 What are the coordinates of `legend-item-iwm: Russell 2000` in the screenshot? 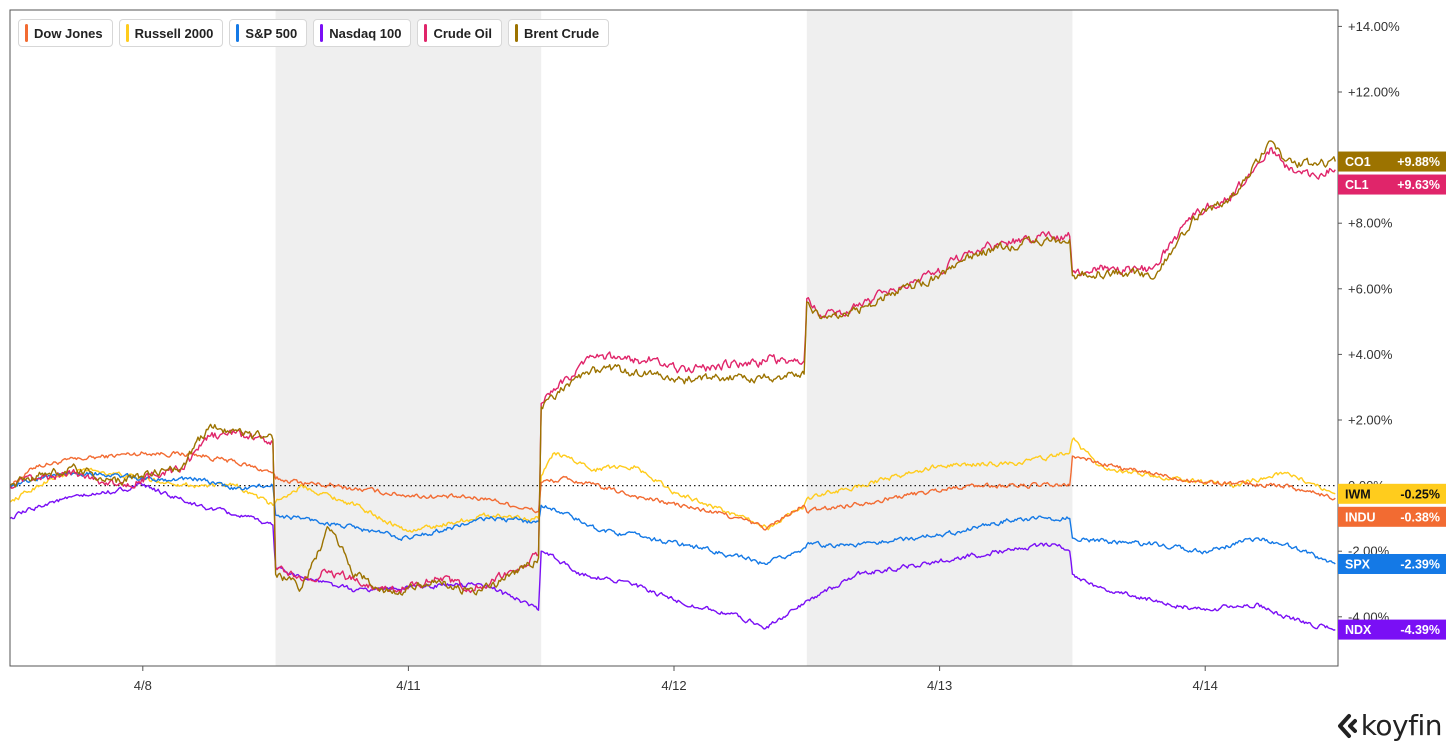 It's located at (171, 33).